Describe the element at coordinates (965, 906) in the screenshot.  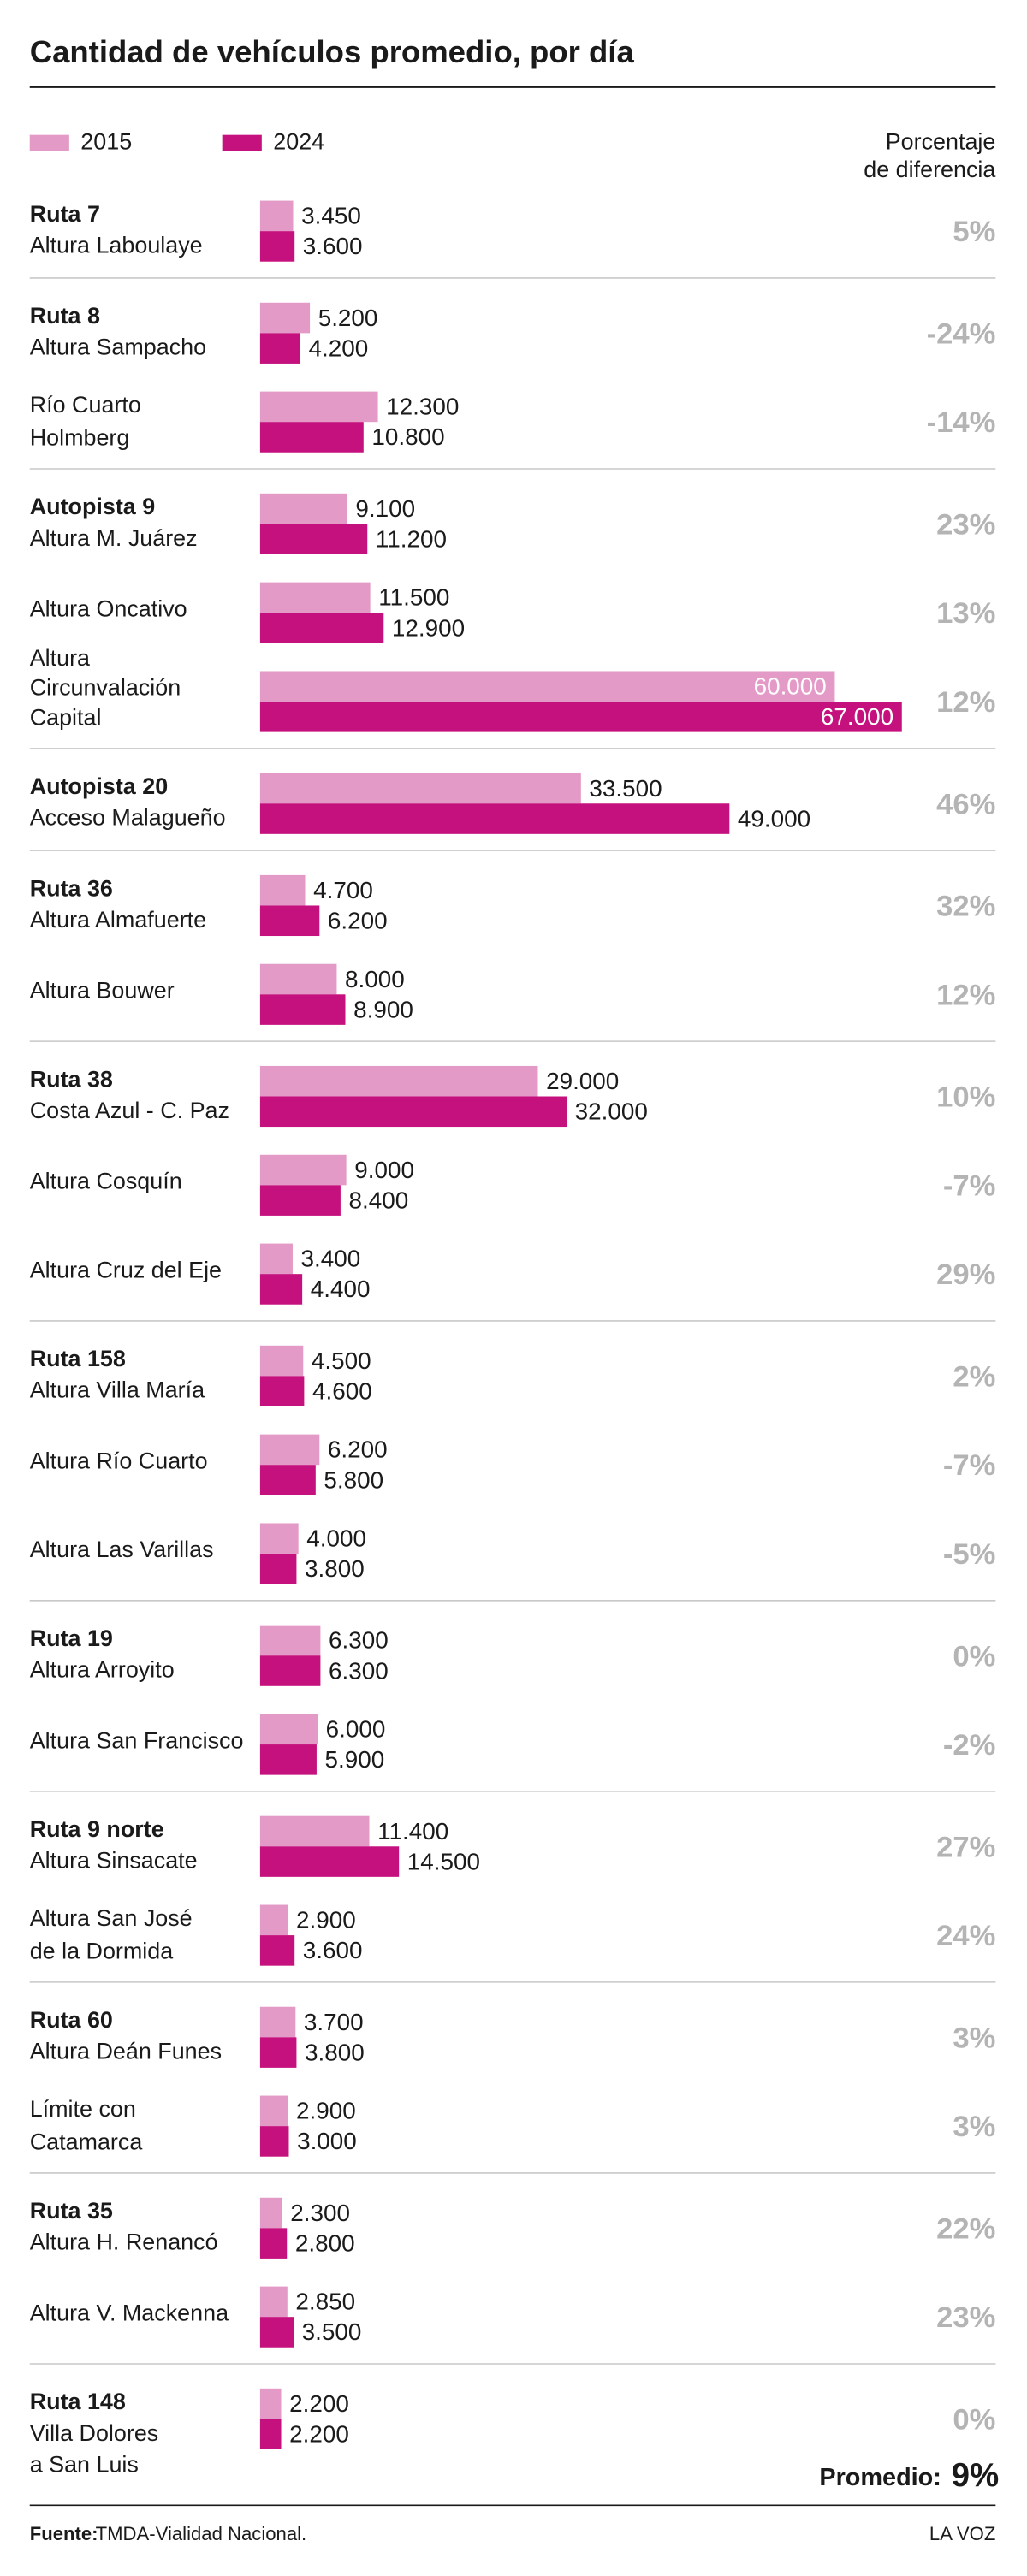
I see `difference-value: 32%` at that location.